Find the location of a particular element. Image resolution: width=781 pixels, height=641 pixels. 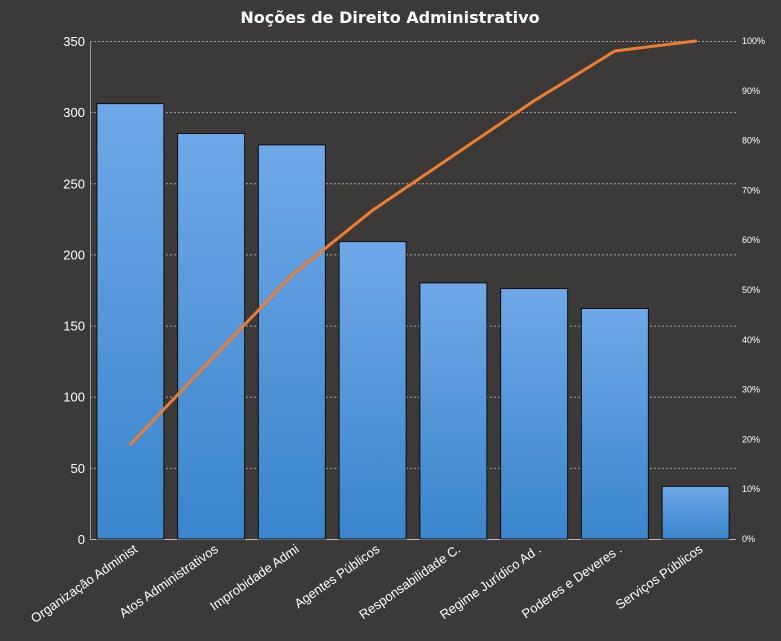

y2-tick-label: 40% is located at coordinates (751, 340).